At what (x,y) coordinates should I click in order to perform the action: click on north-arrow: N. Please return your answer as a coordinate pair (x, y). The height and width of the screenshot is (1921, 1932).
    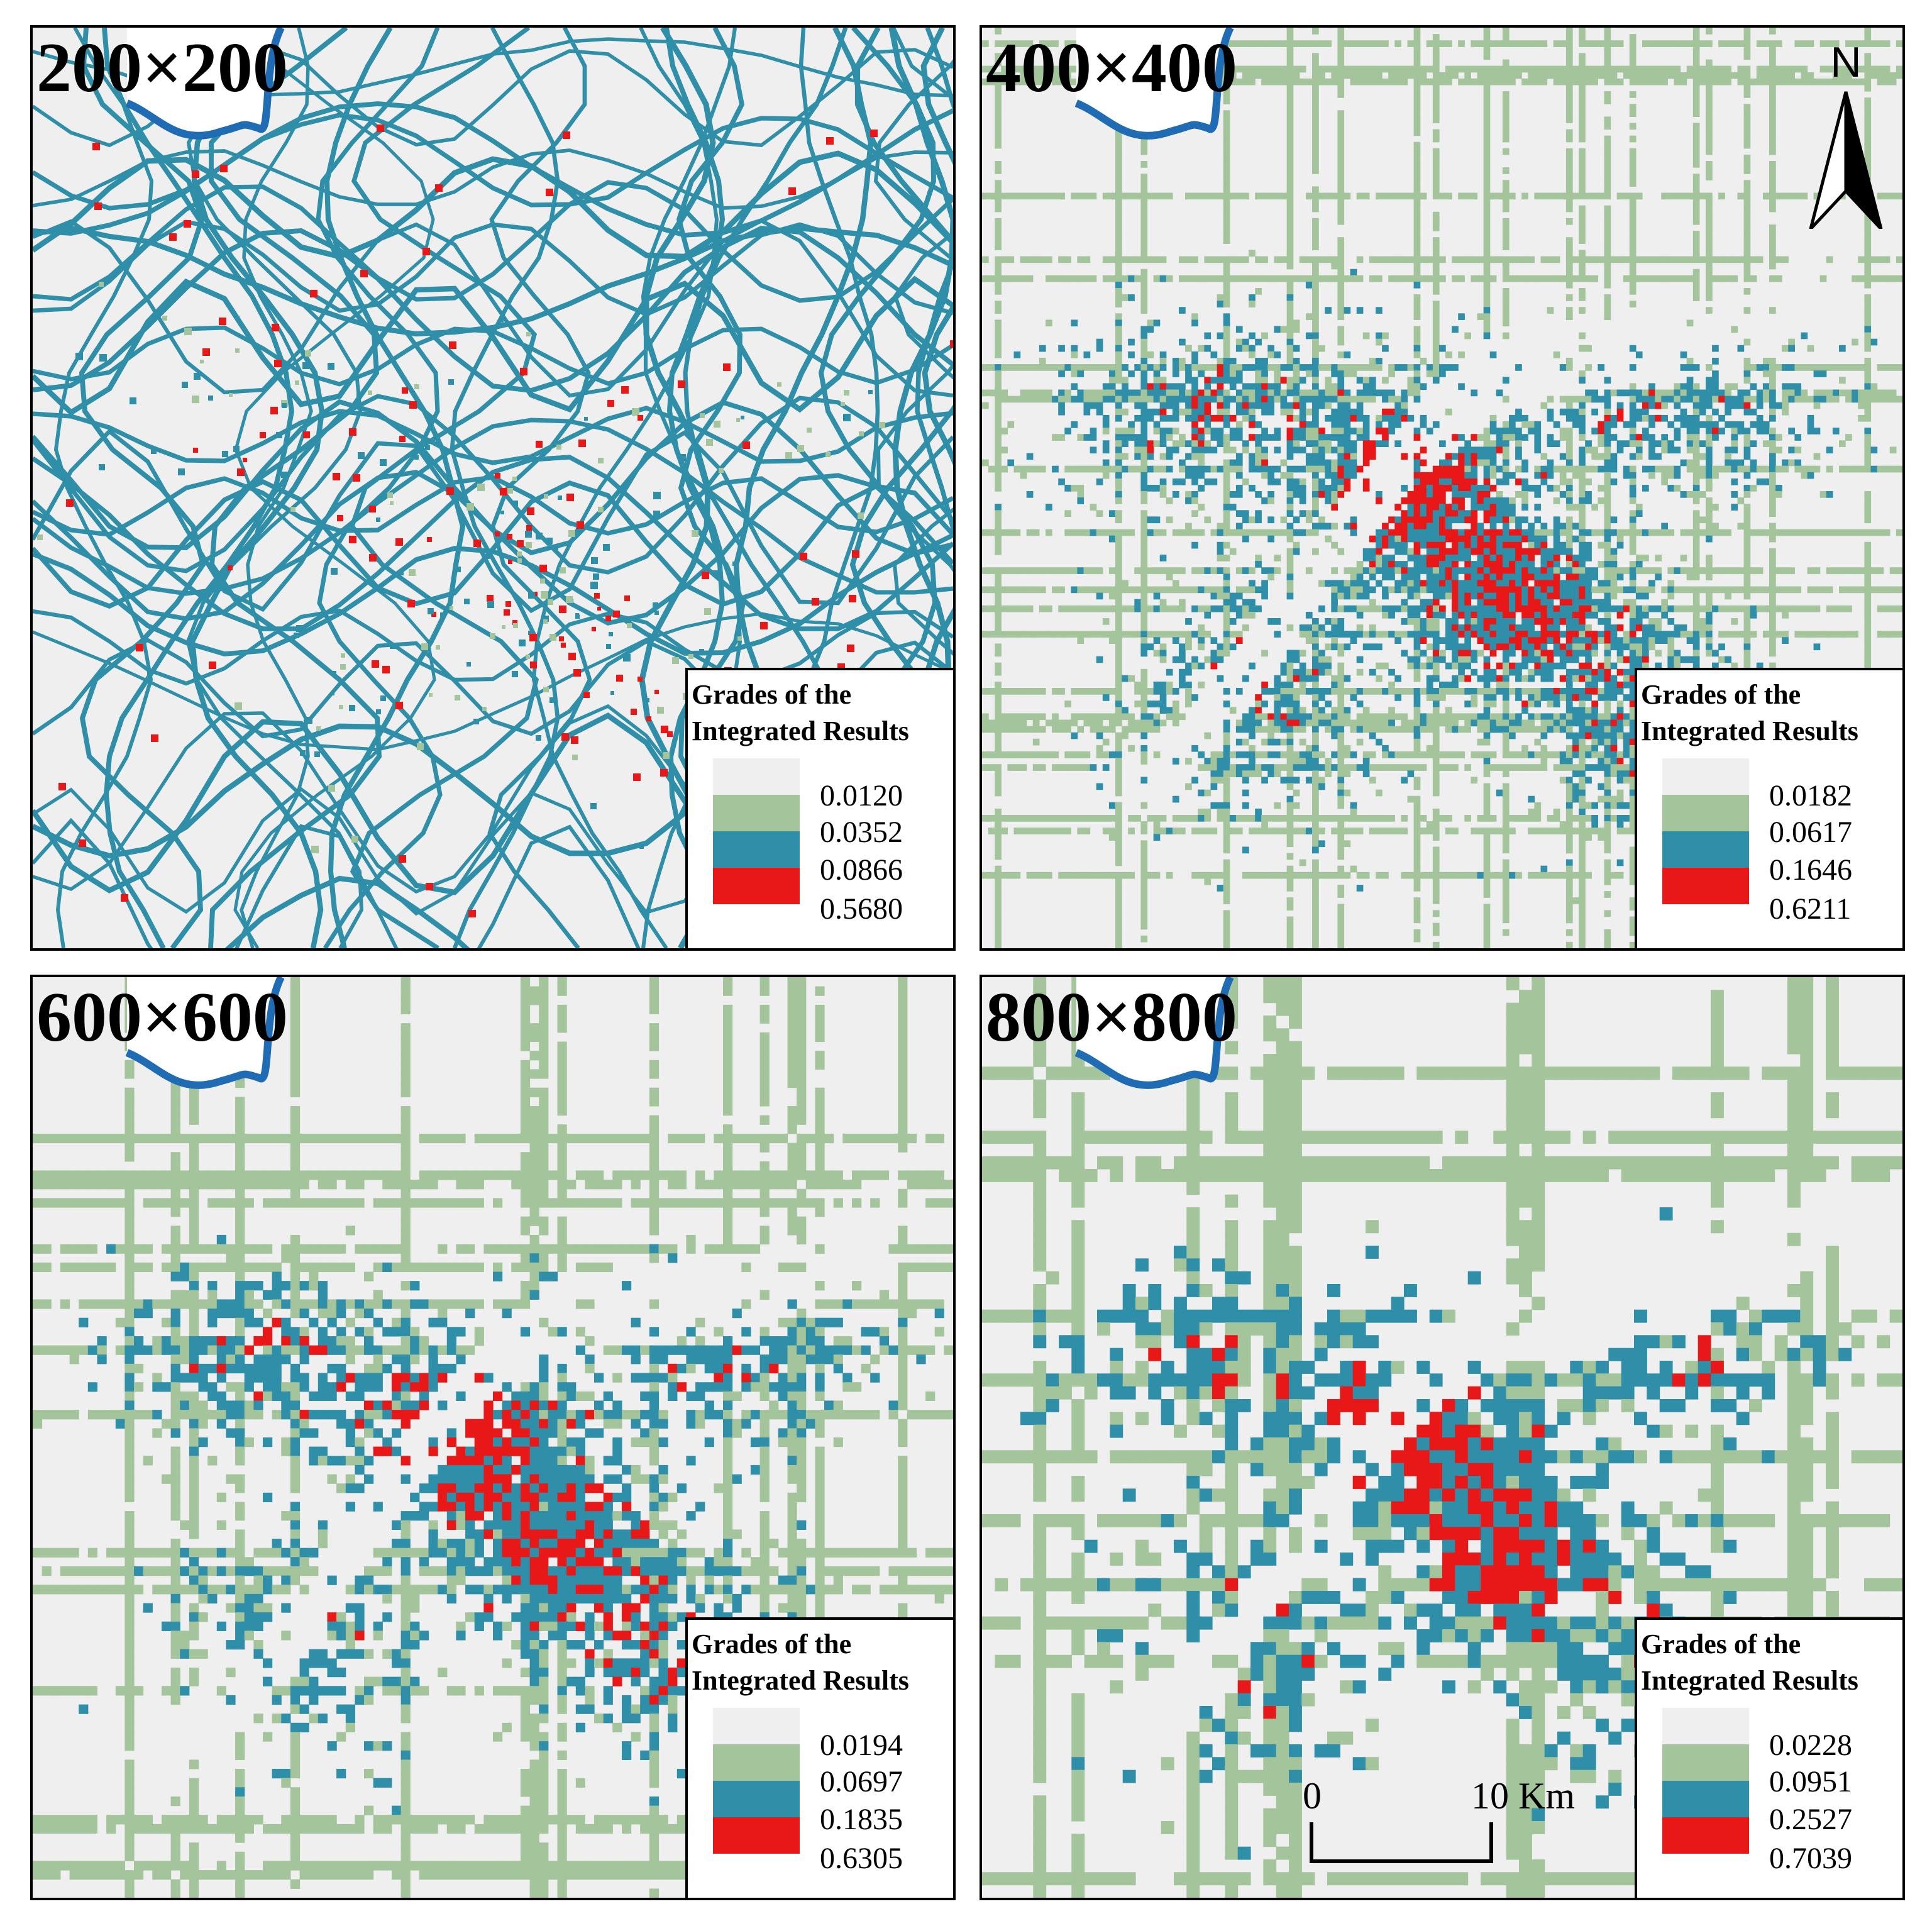
    Looking at the image, I should click on (1846, 134).